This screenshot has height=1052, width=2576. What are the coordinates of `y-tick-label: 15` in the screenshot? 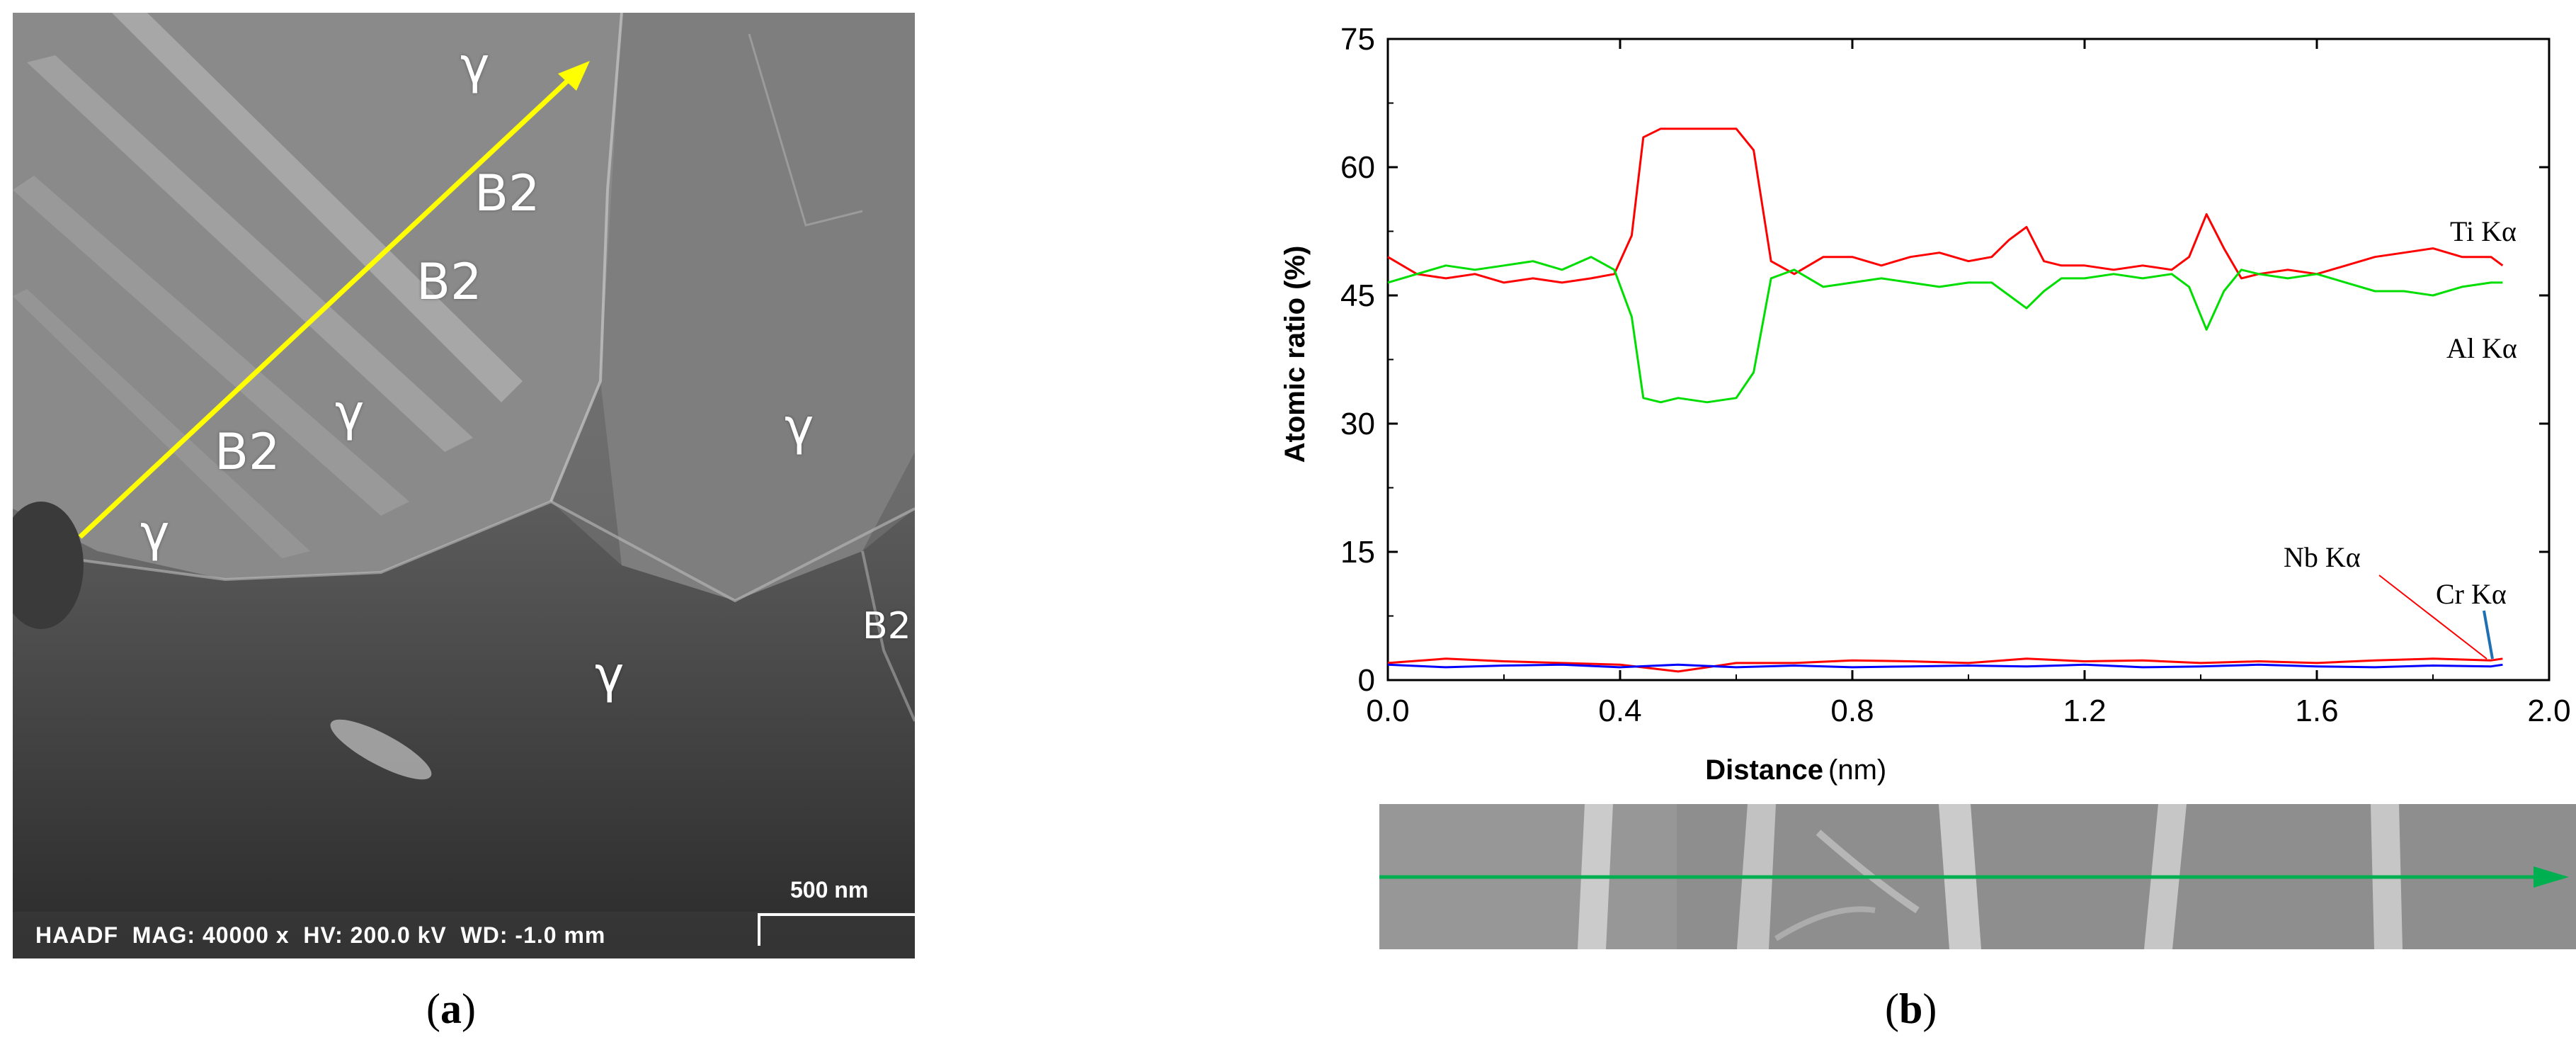 It's located at (1358, 552).